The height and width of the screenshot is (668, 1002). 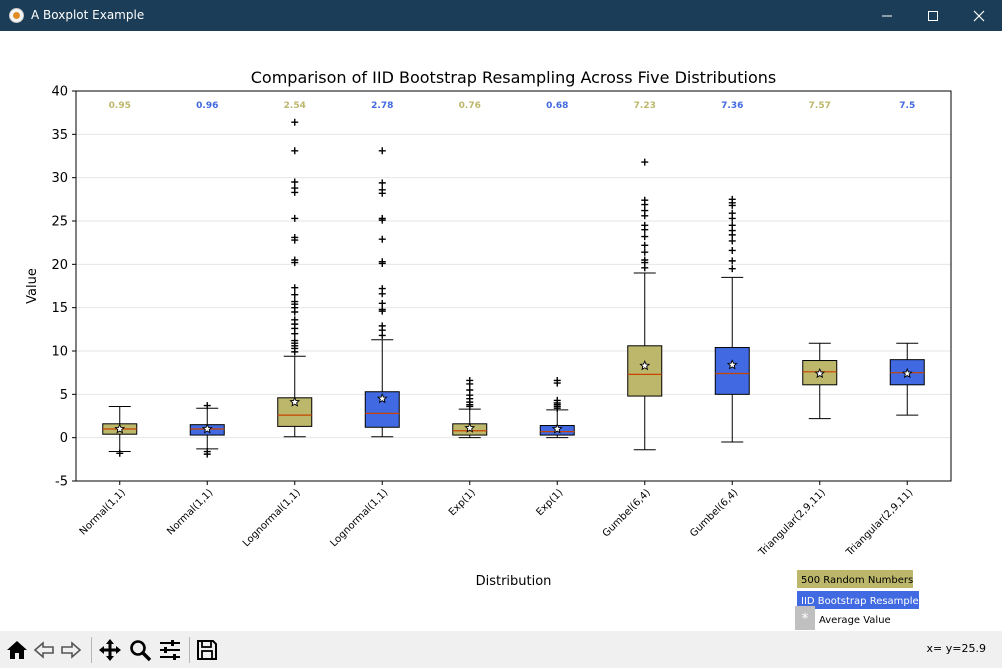 What do you see at coordinates (855, 620) in the screenshot?
I see `legend-label-mean: Average Value` at bounding box center [855, 620].